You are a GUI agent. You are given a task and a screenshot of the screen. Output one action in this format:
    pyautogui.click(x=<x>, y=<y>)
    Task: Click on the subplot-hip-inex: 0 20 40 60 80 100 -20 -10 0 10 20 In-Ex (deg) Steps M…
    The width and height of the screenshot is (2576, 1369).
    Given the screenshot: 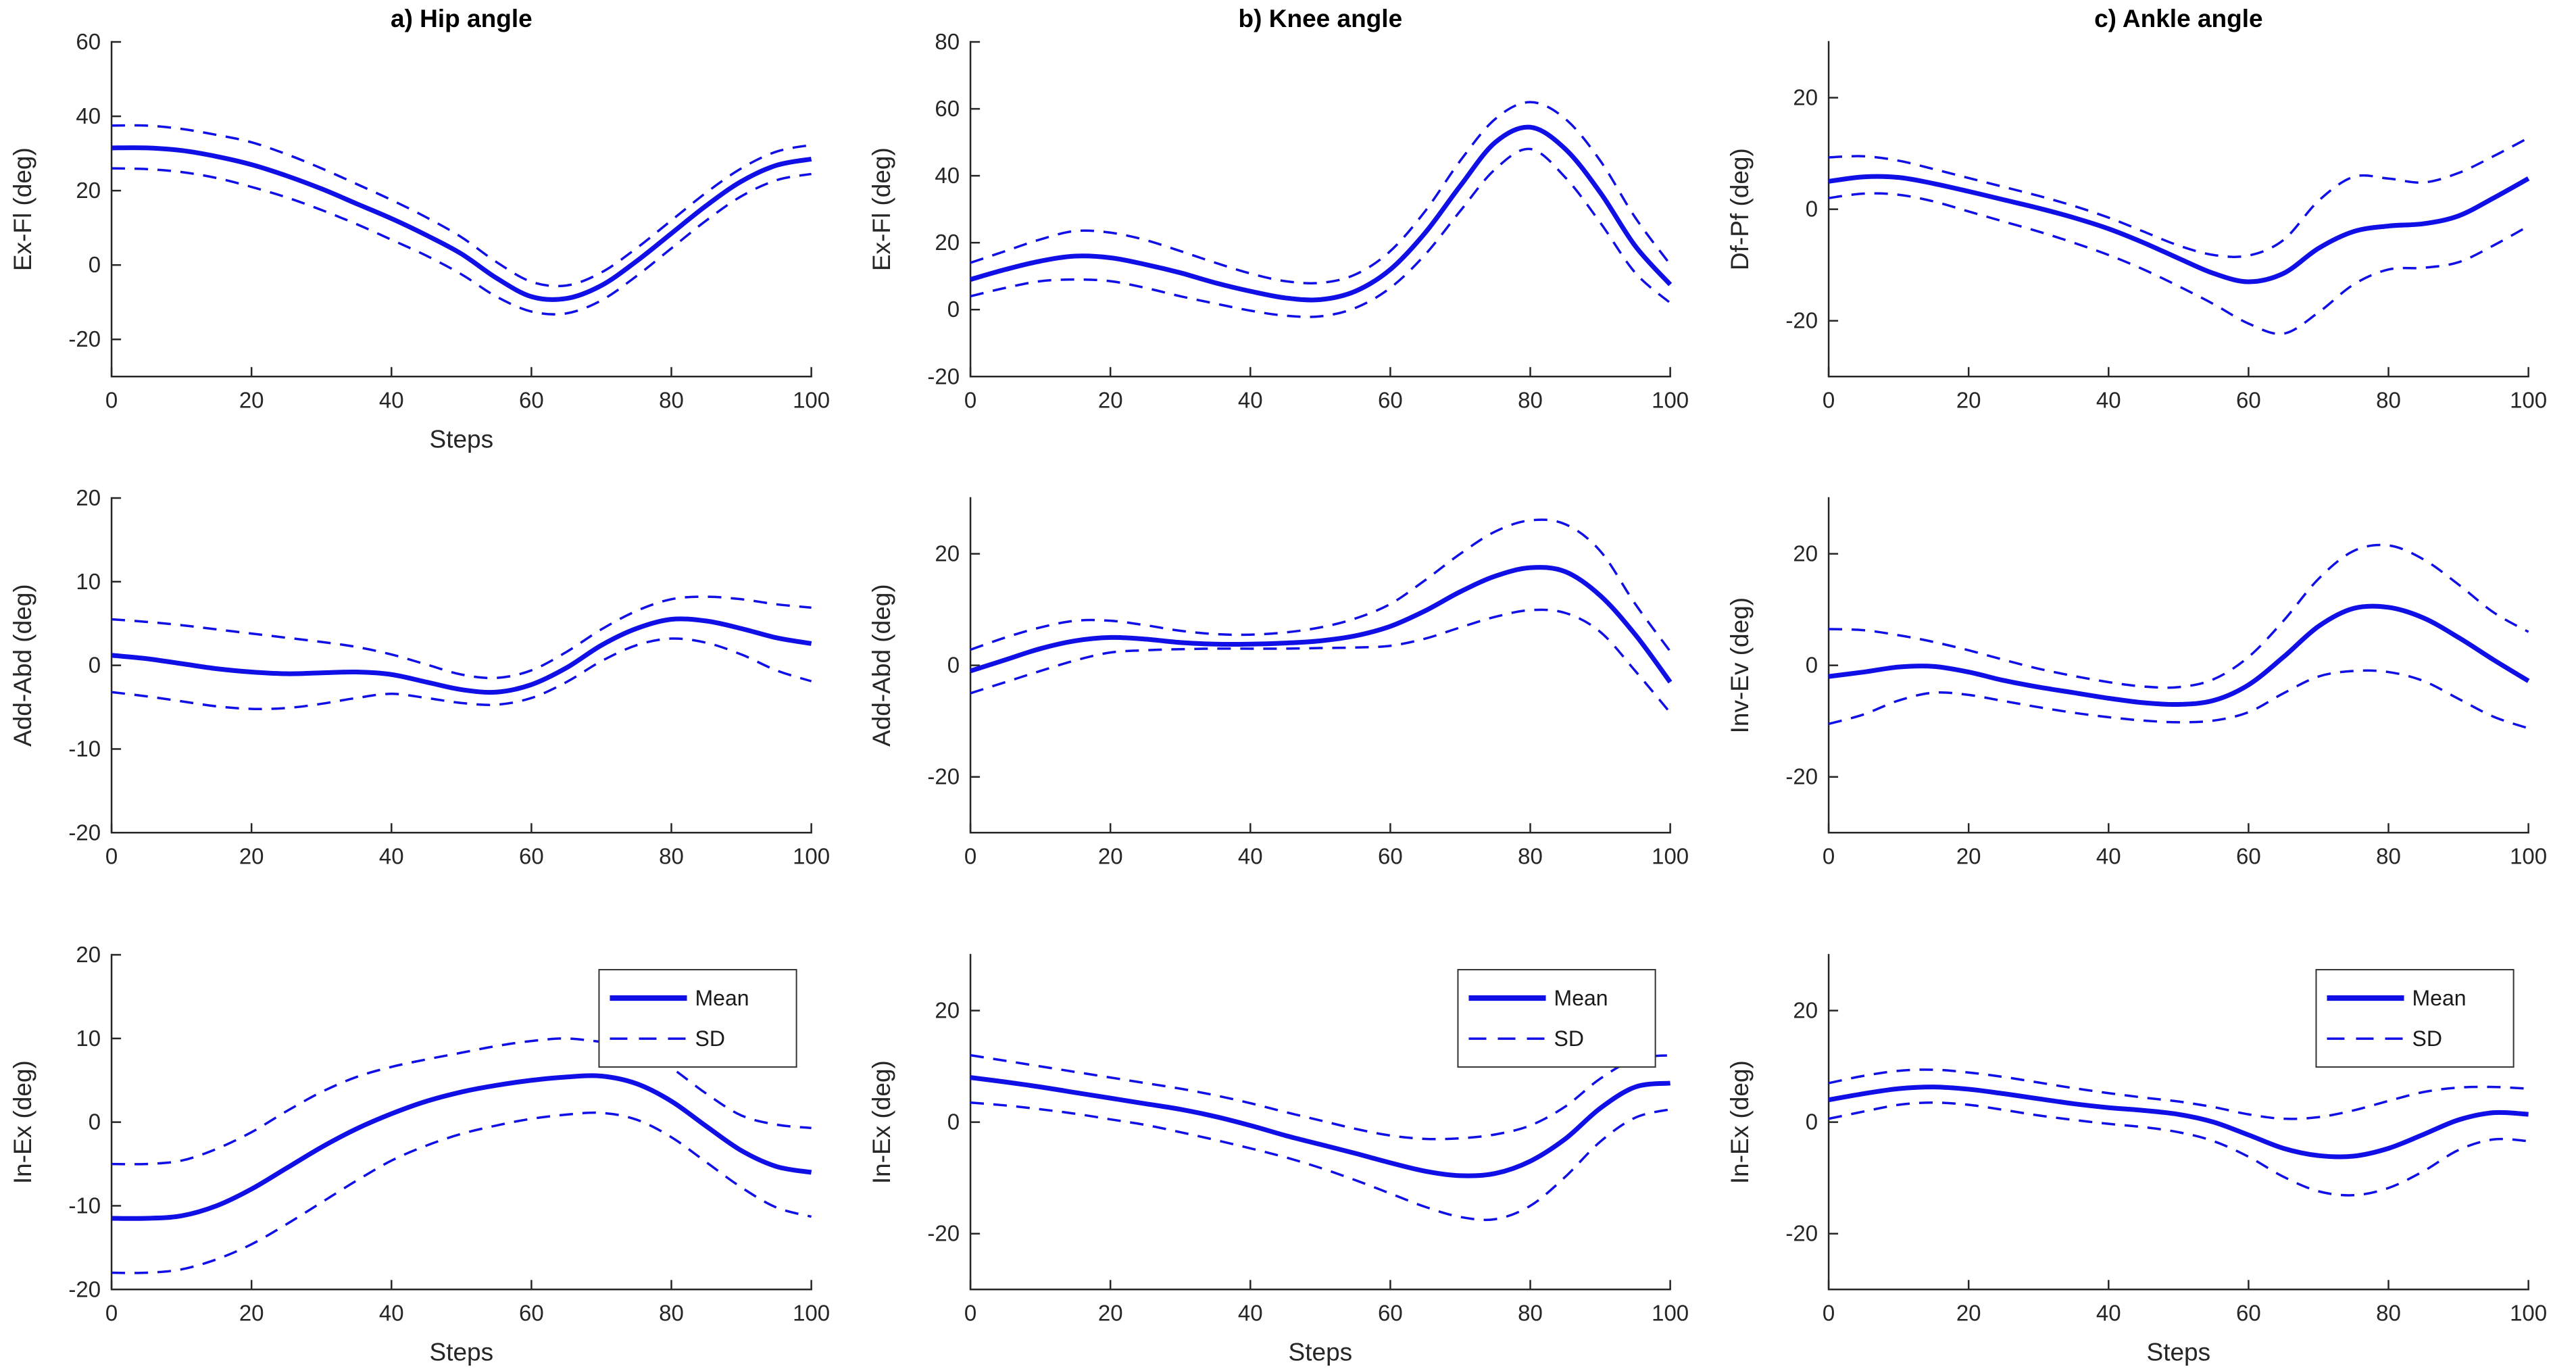 What is the action you would take?
    pyautogui.click(x=419, y=1154)
    